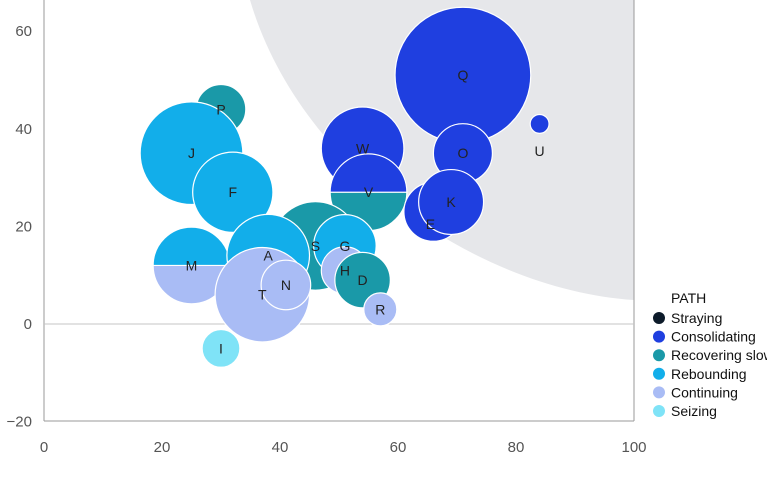 This screenshot has height=480, width=767. Describe the element at coordinates (462, 153) in the screenshot. I see `bubble-label: O` at that location.